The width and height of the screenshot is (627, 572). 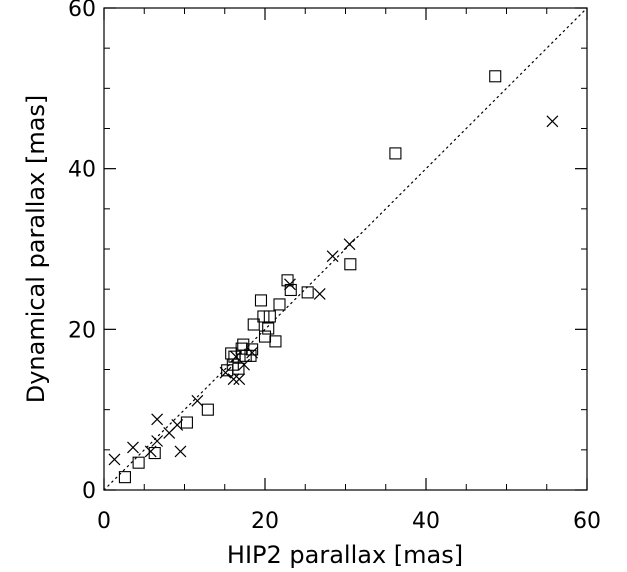 I want to click on x-tick-label: 40, so click(x=426, y=521).